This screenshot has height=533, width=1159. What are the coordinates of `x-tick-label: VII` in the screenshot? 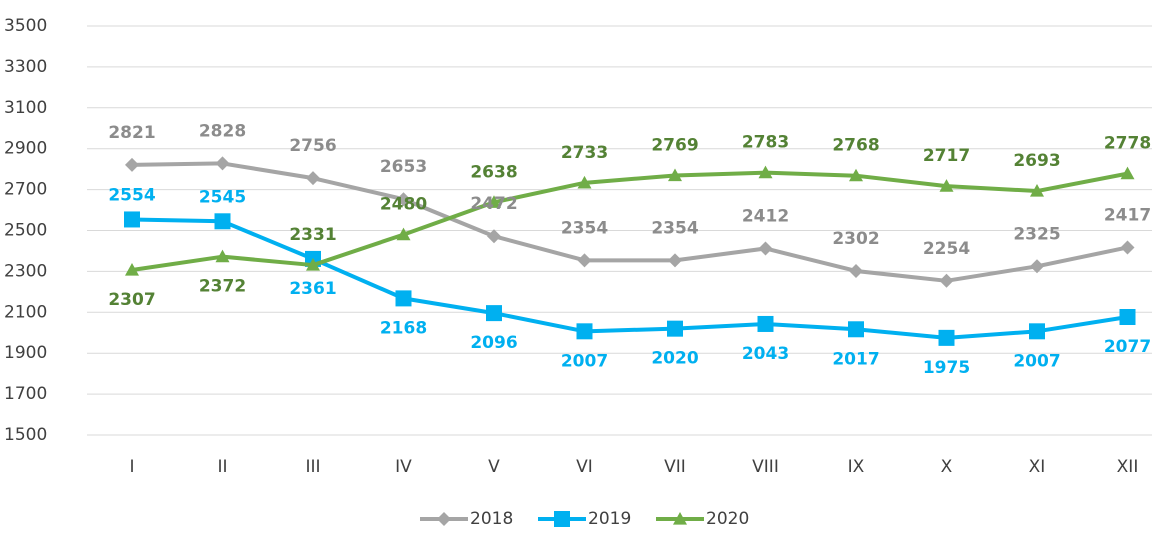 It's located at (675, 467).